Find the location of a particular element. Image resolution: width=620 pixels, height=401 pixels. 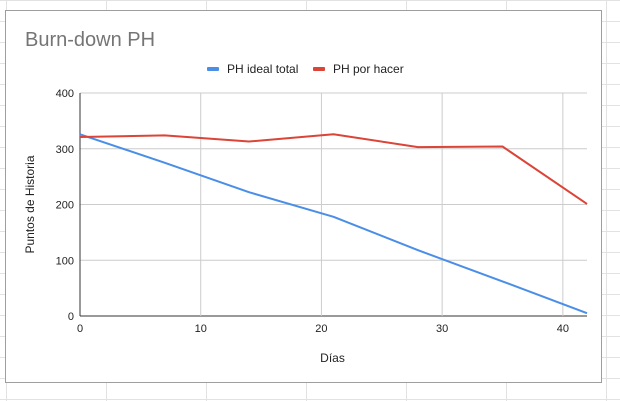

y-tick-label: 100 is located at coordinates (65, 261).